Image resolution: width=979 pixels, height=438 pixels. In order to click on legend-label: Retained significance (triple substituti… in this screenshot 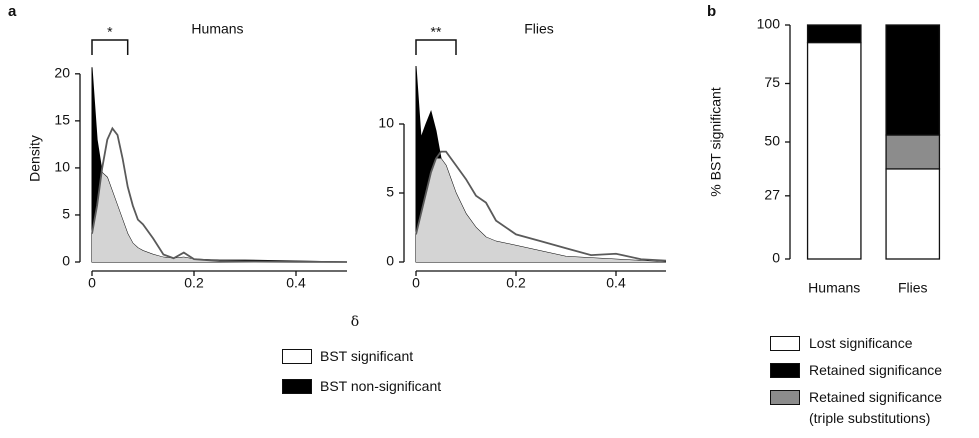, I will do `click(876, 407)`.